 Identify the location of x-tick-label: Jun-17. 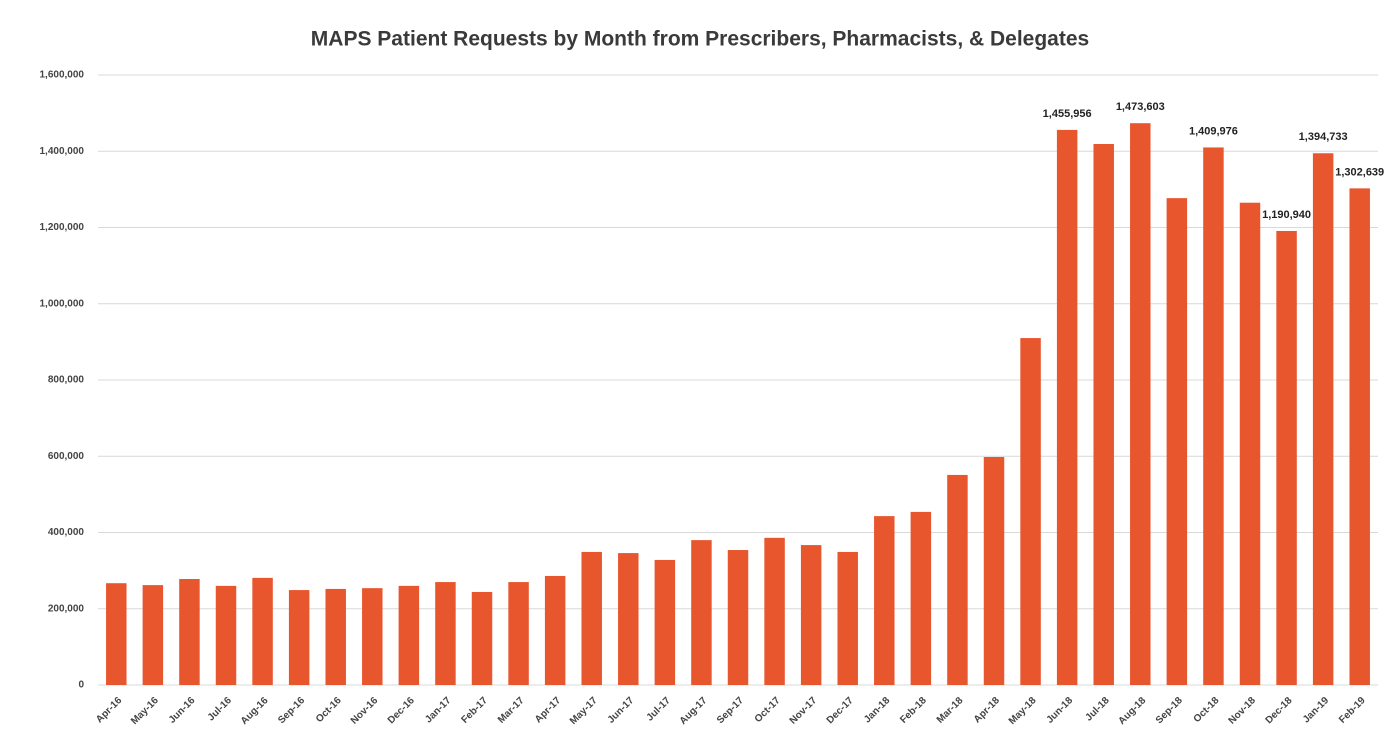
(621, 710).